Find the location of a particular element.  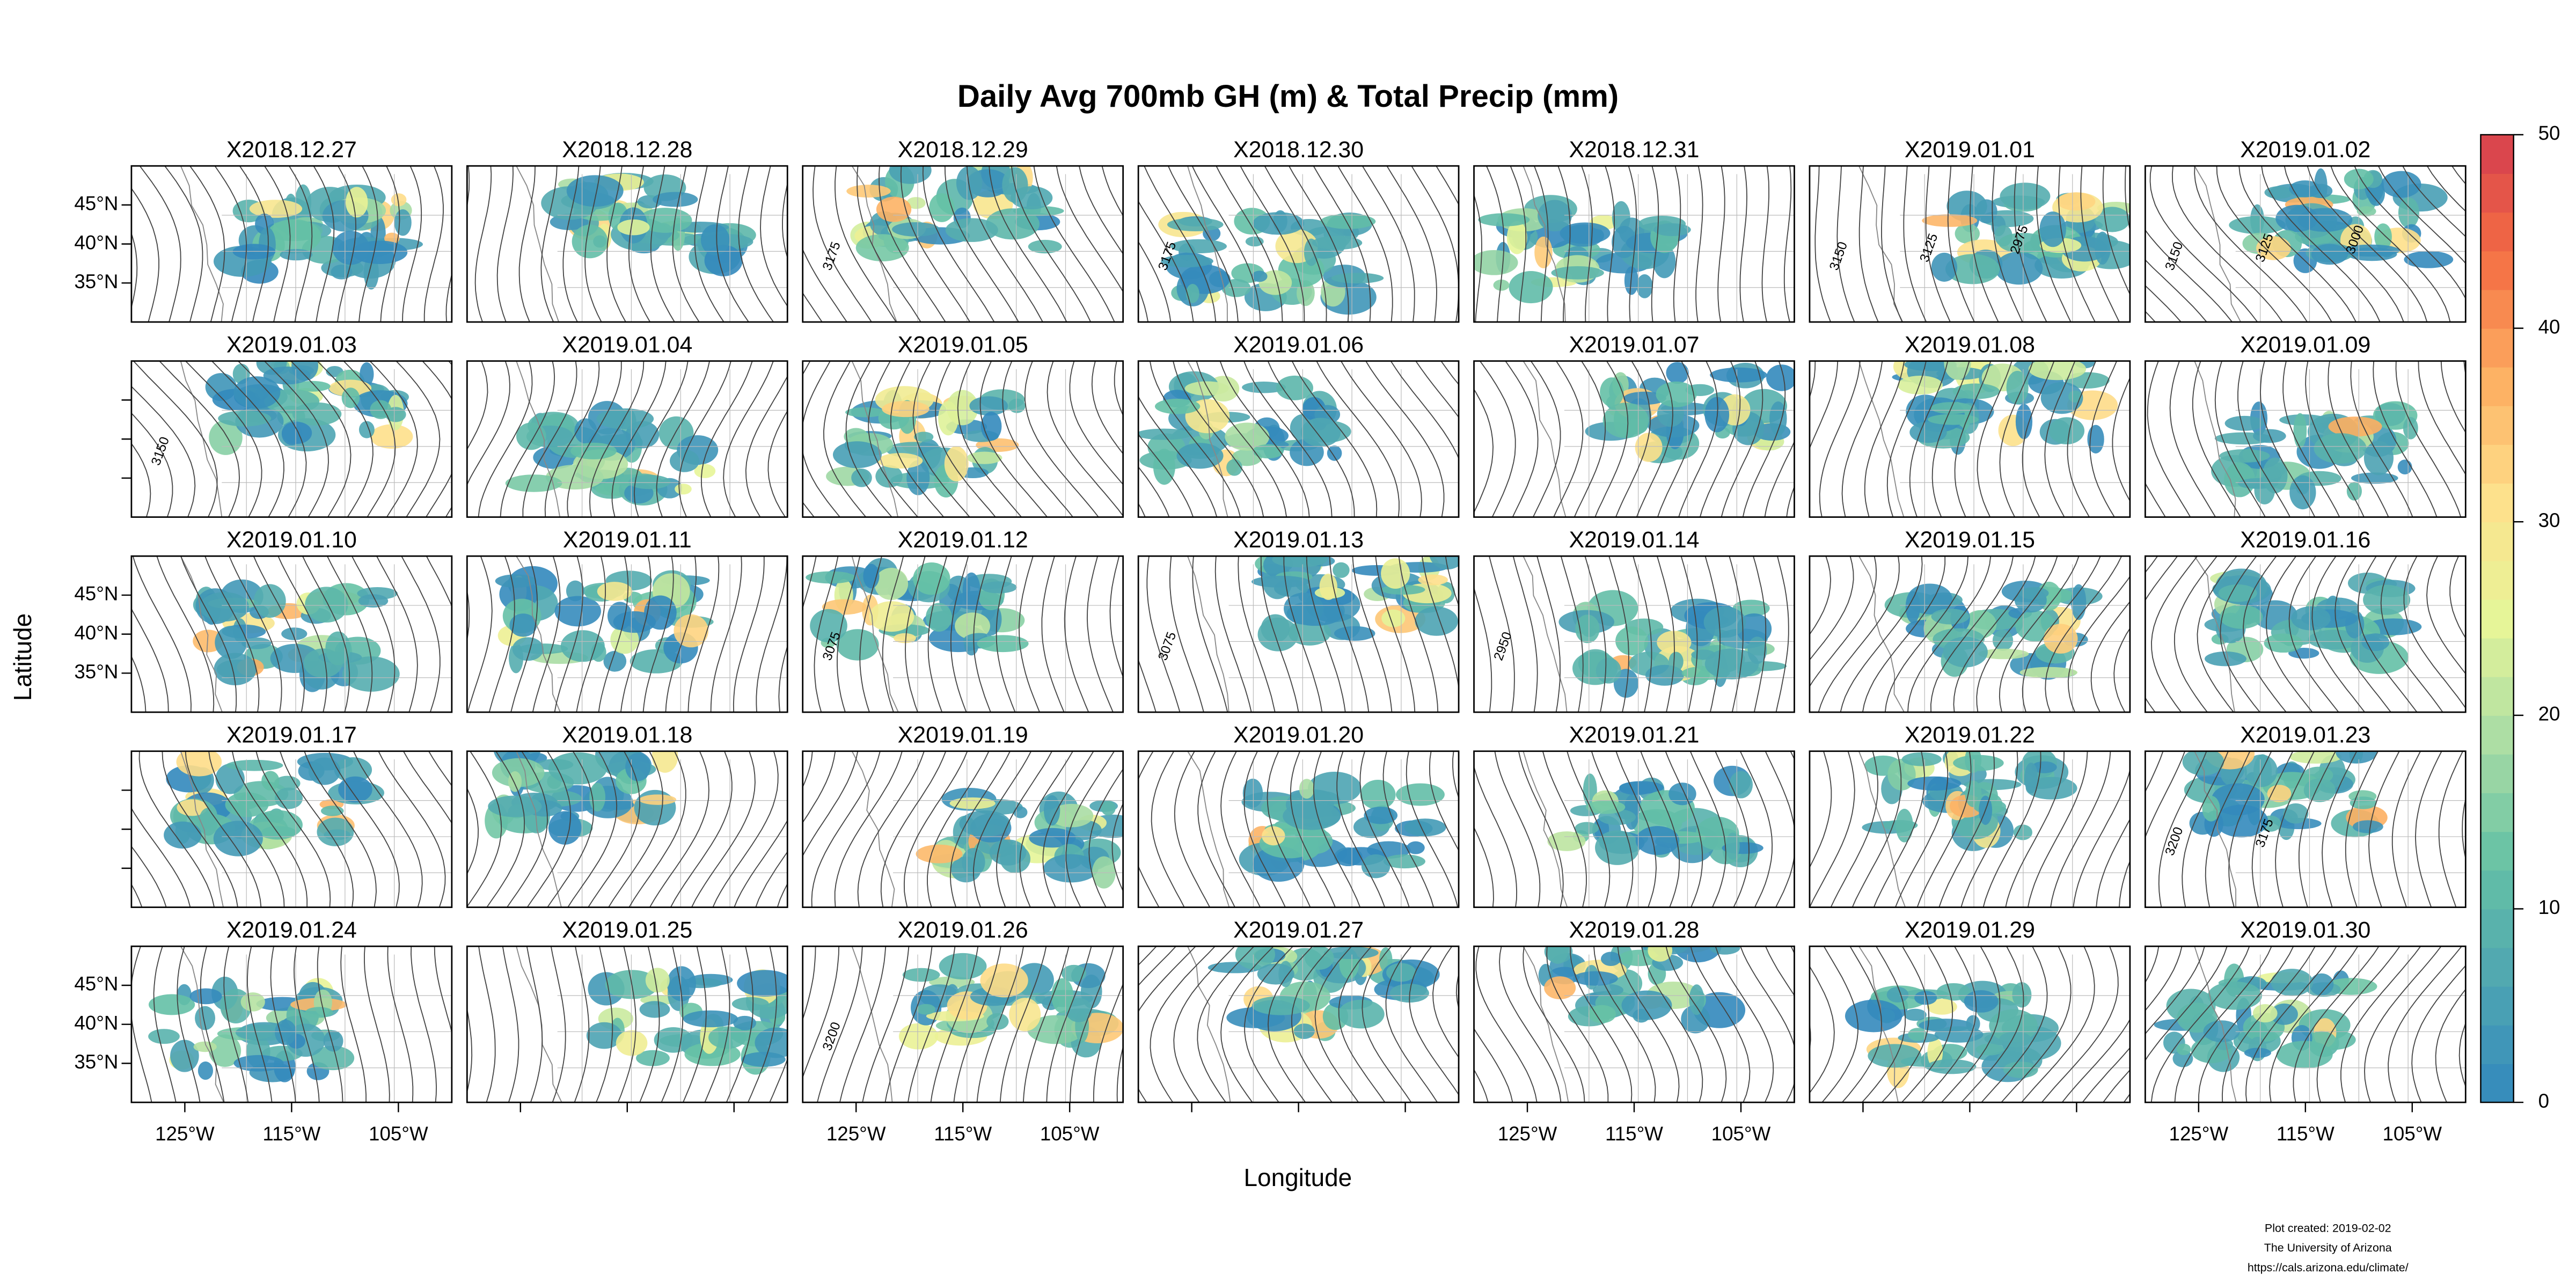

panel-title: X2019.01.26 is located at coordinates (963, 930).